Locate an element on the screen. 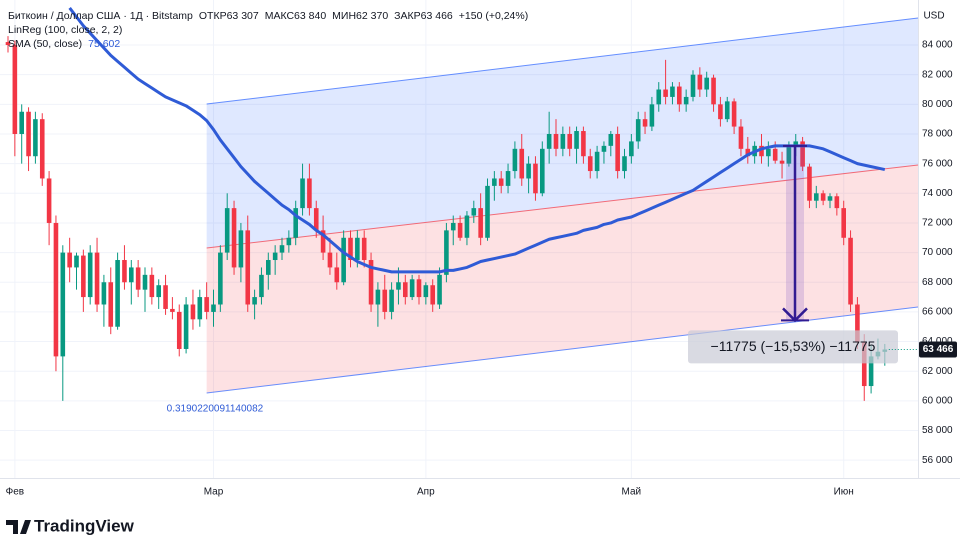 The height and width of the screenshot is (541, 960). y-tick-label: 68 000 is located at coordinates (937, 282).